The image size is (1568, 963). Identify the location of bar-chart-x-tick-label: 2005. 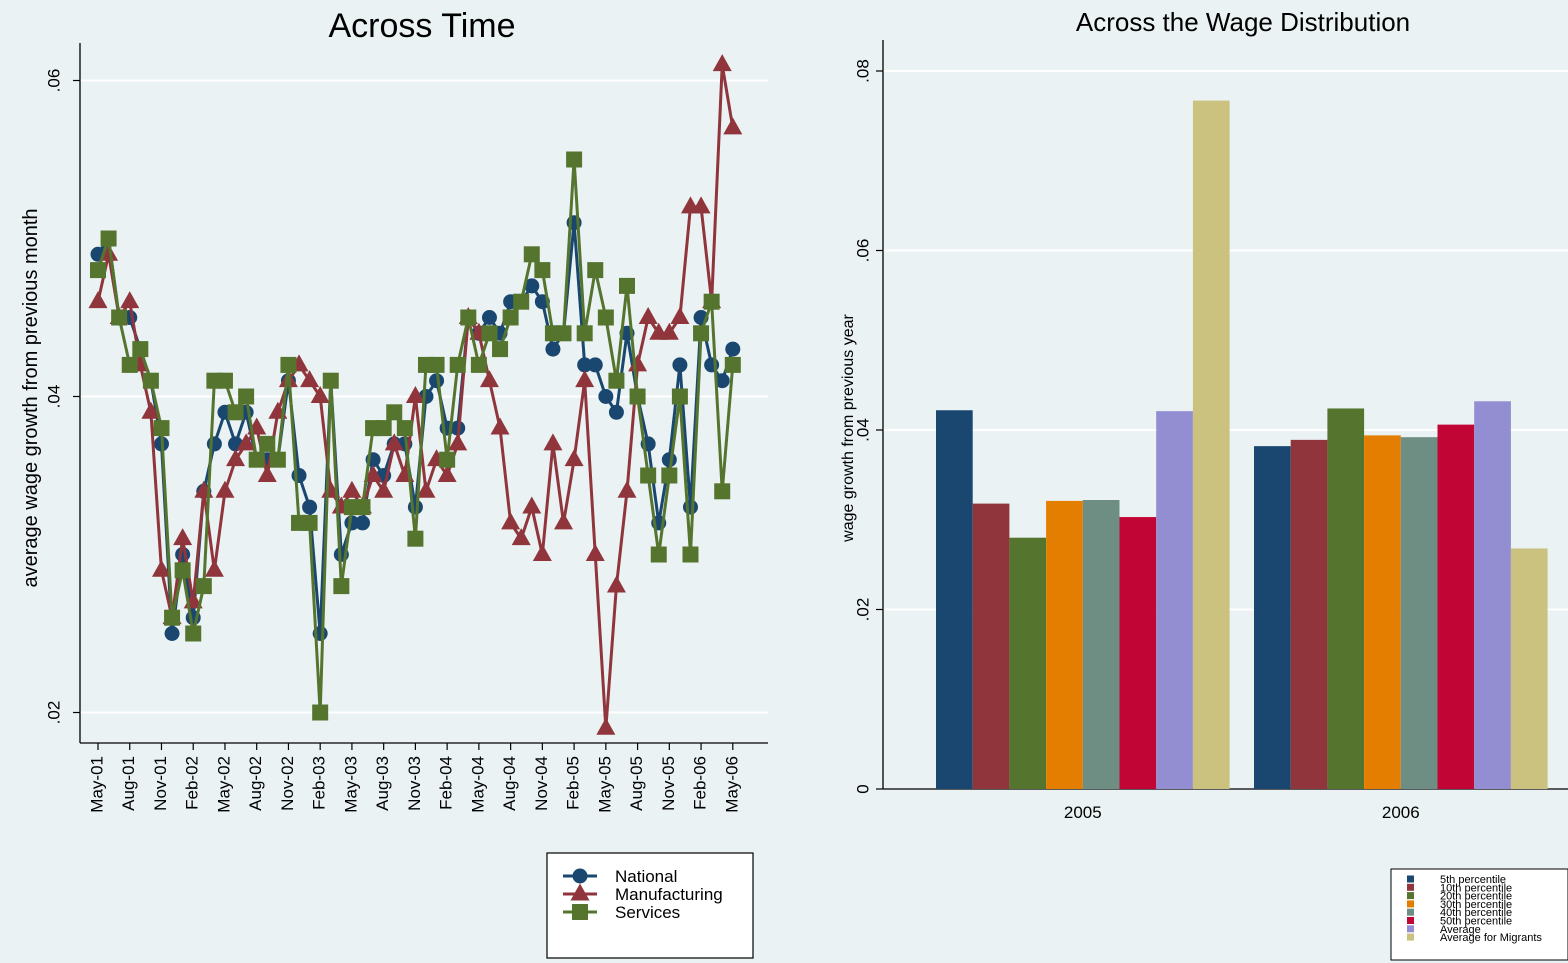
(1083, 812).